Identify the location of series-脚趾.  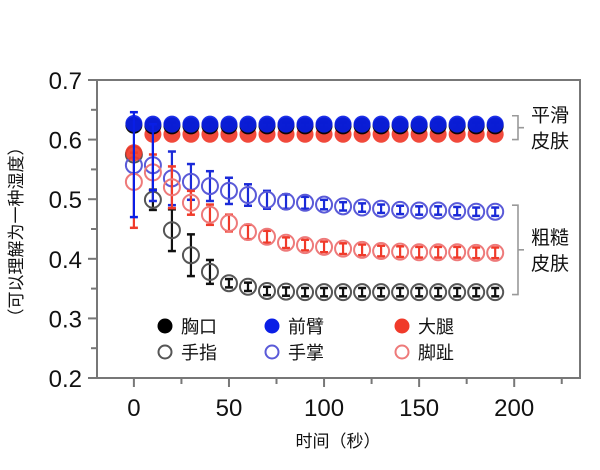
(314, 207).